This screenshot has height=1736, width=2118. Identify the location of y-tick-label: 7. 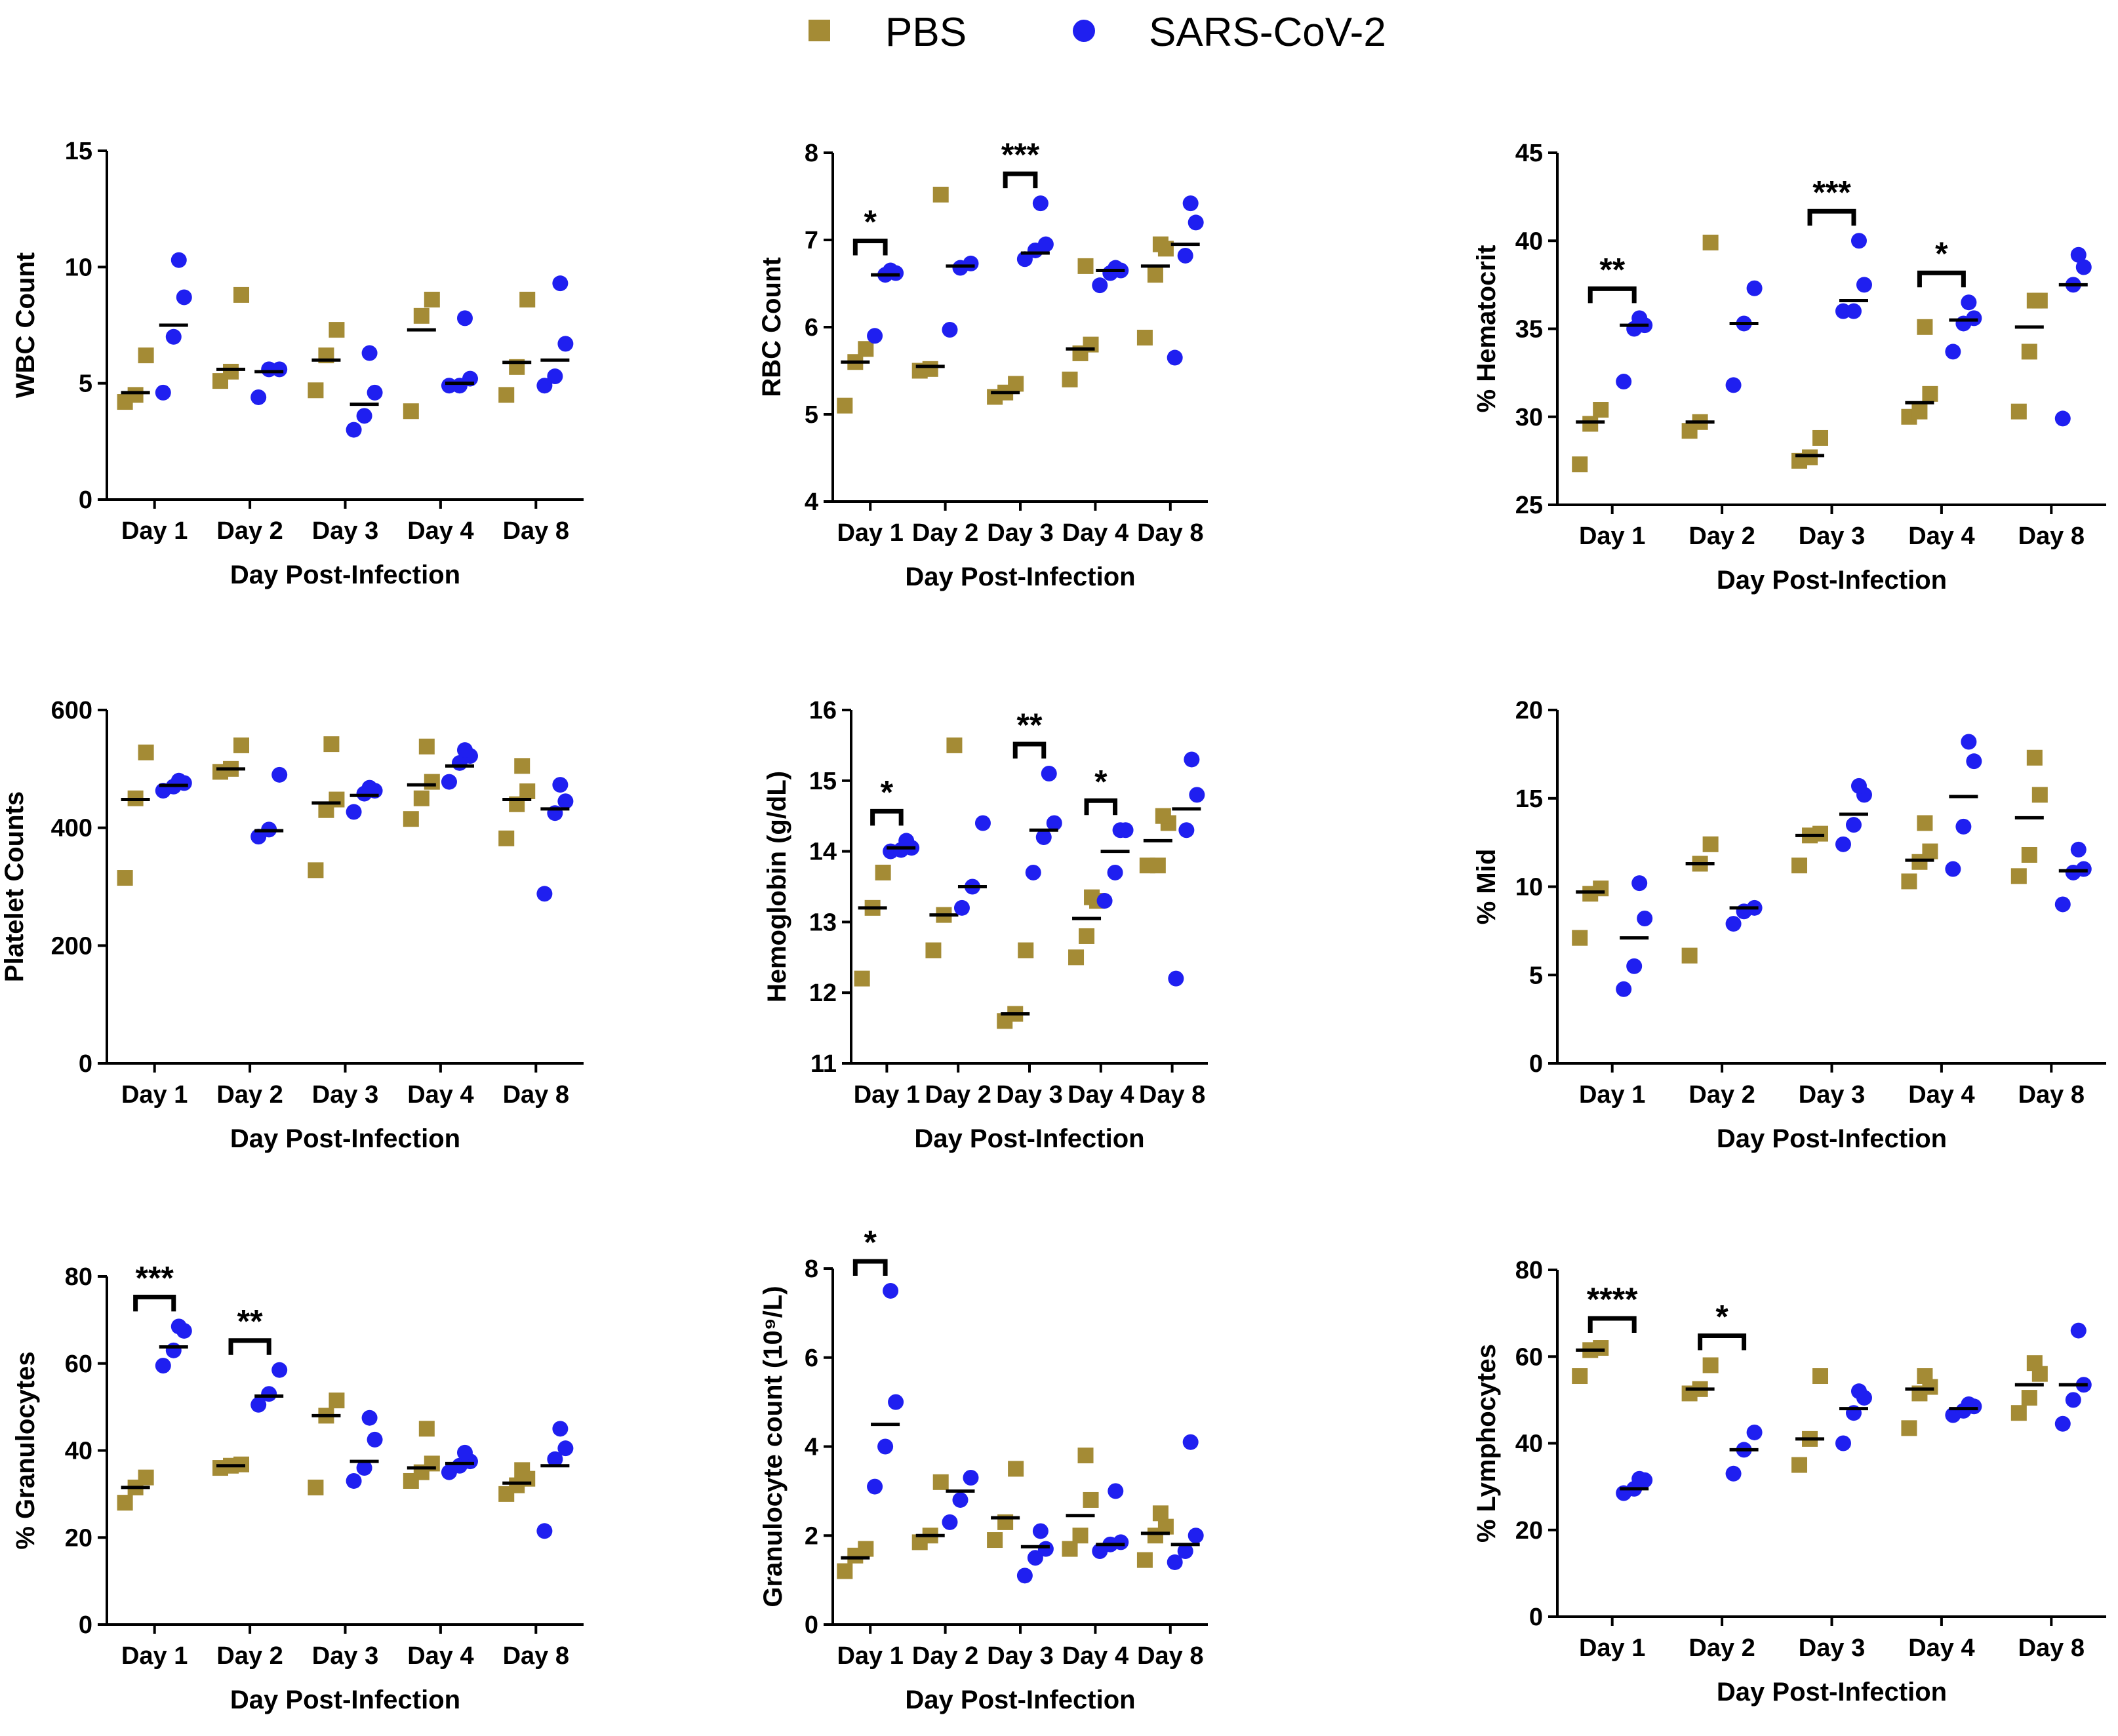
(811, 240).